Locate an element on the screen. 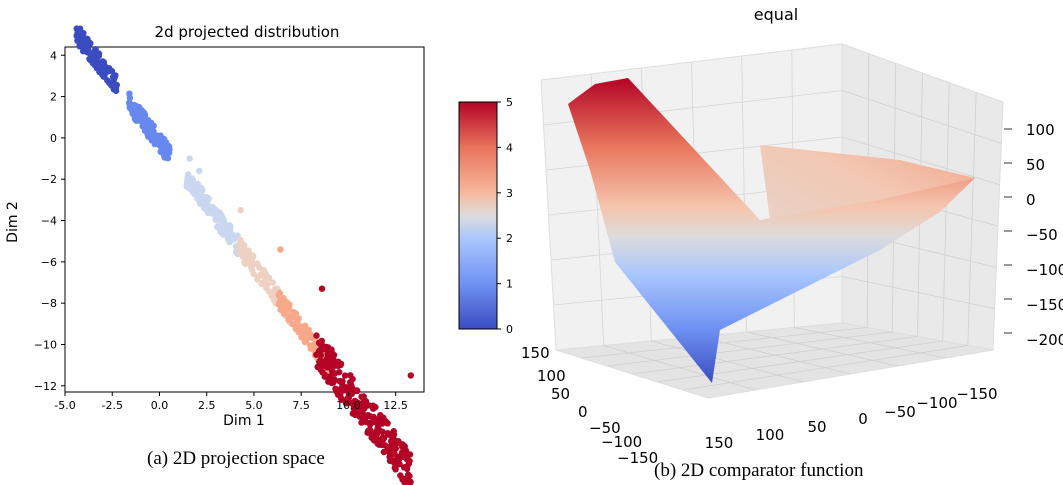  z-tick-label: −100 is located at coordinates (1044, 270).